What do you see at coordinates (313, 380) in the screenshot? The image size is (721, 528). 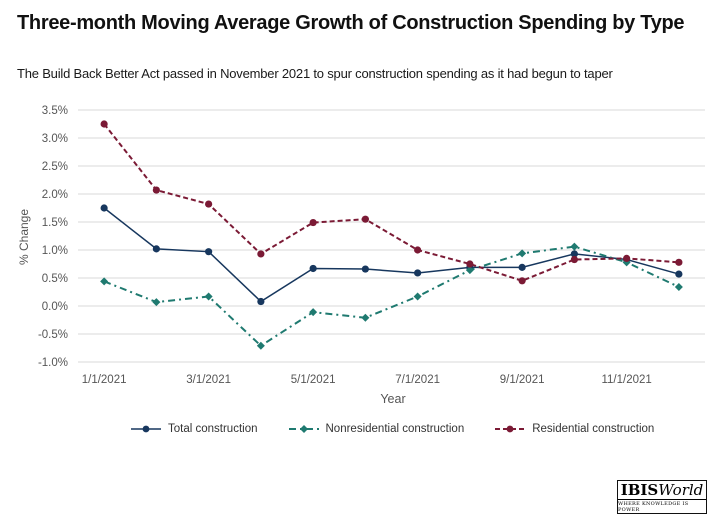 I see `x-tick-label: 5/1/2021` at bounding box center [313, 380].